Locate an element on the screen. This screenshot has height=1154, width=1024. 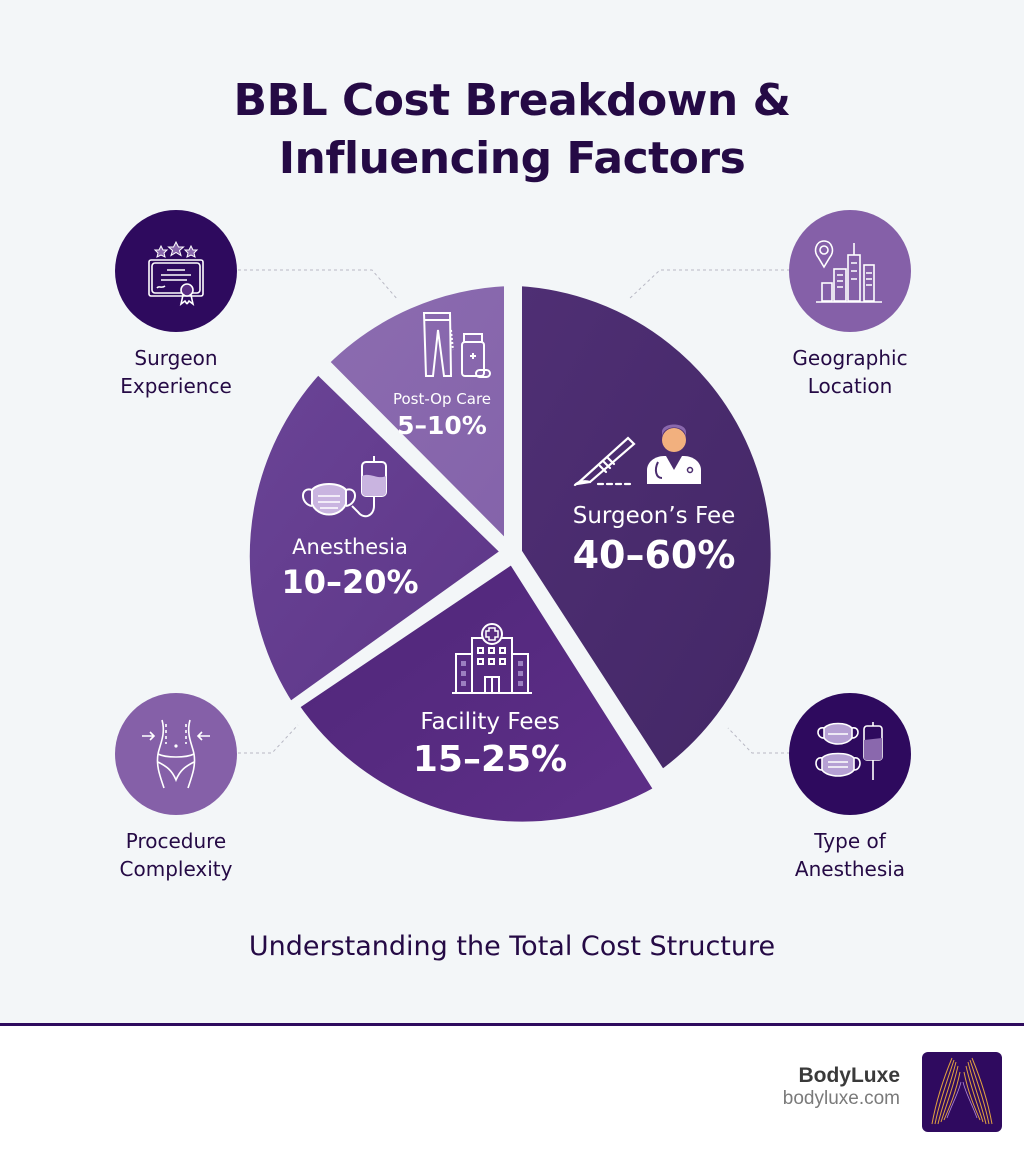
title-line-2: Influencing Factors is located at coordinates (512, 158).